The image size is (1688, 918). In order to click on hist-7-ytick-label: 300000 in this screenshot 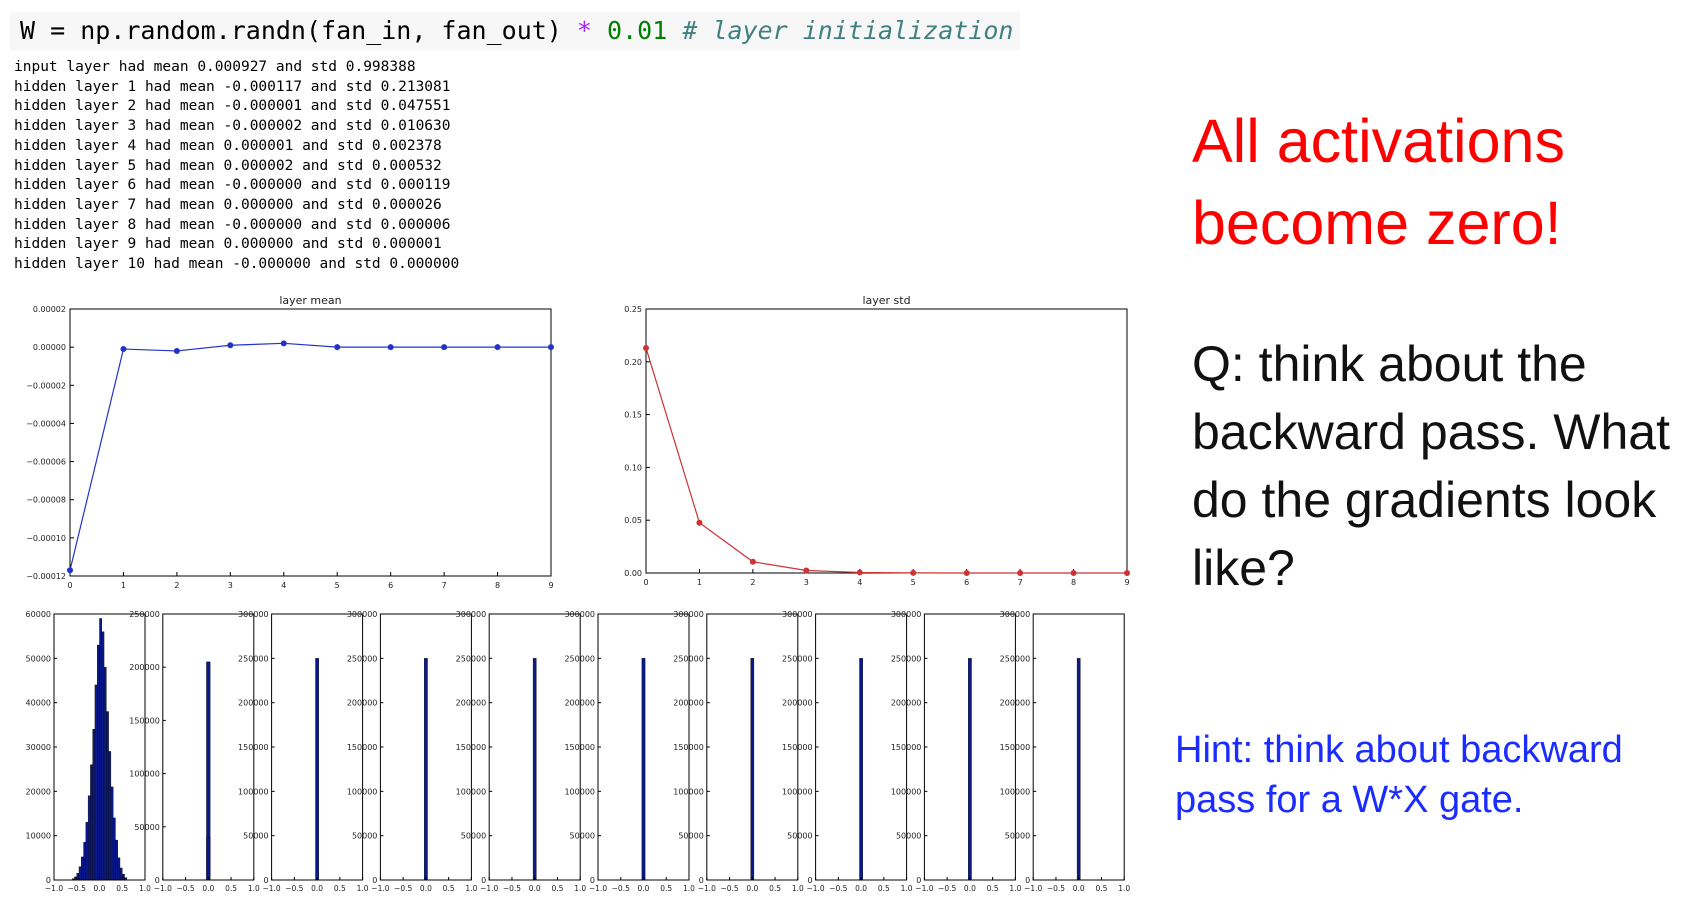, I will do `click(688, 614)`.